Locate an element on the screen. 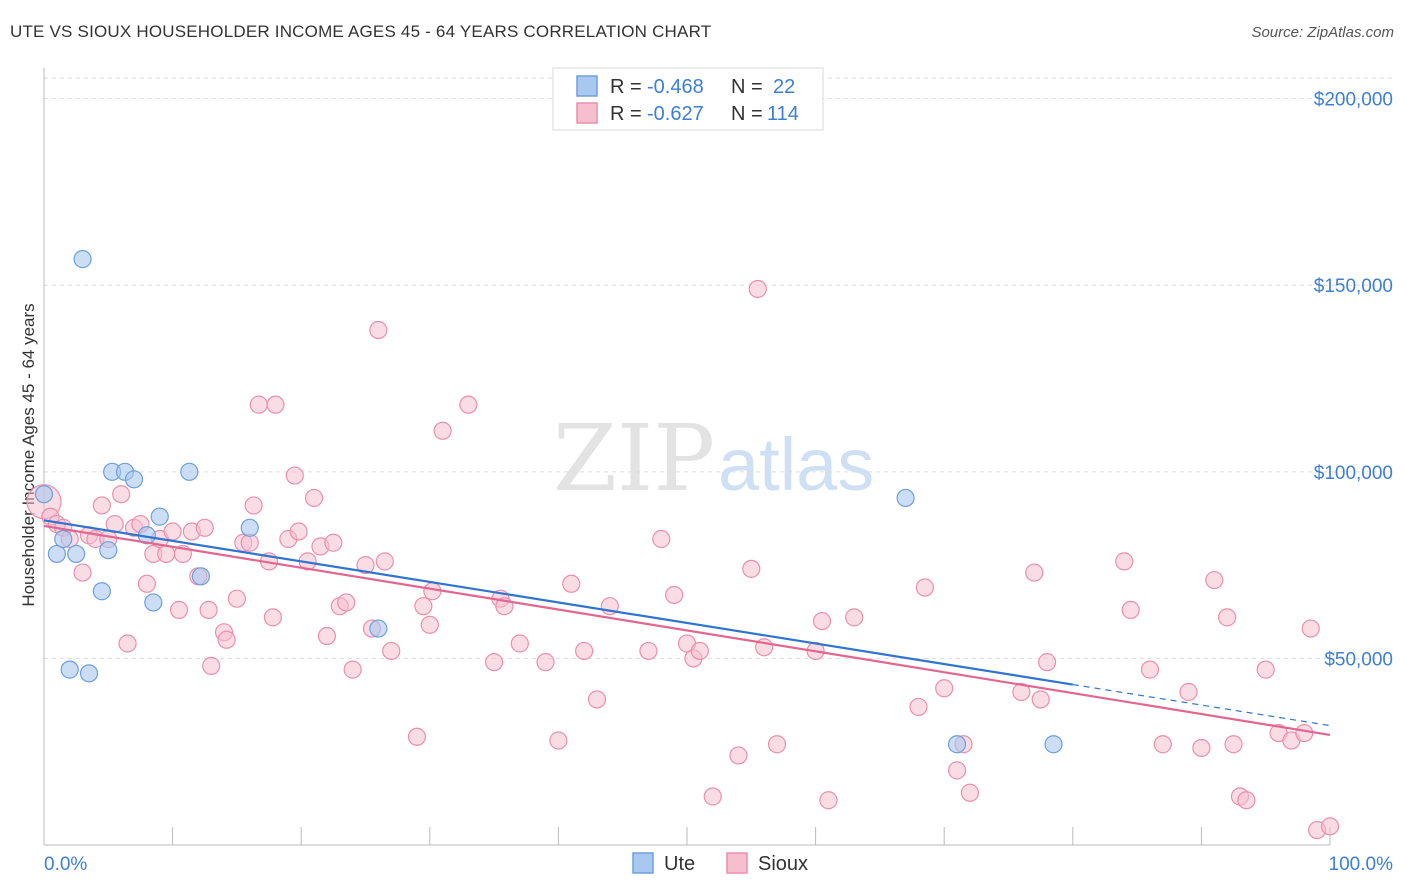  stats-legend: R = -0.468 N = 22 R = -0.627 N = 114 is located at coordinates (688, 99).